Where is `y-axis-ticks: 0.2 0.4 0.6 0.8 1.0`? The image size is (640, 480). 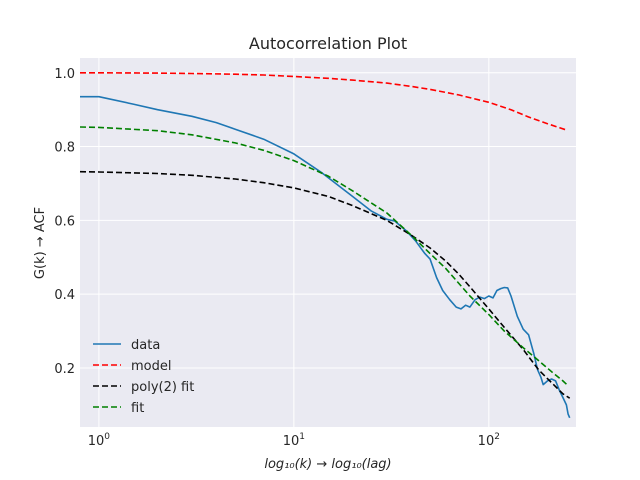 y-axis-ticks: 0.2 0.4 0.6 0.8 1.0 is located at coordinates (64, 222).